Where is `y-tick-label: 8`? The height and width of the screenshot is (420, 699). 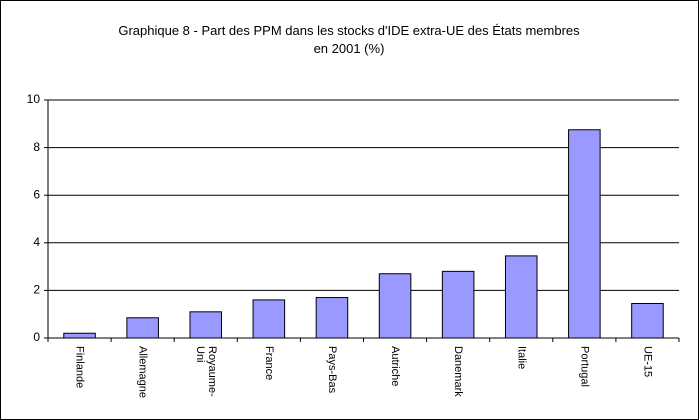 y-tick-label: 8 is located at coordinates (36, 147).